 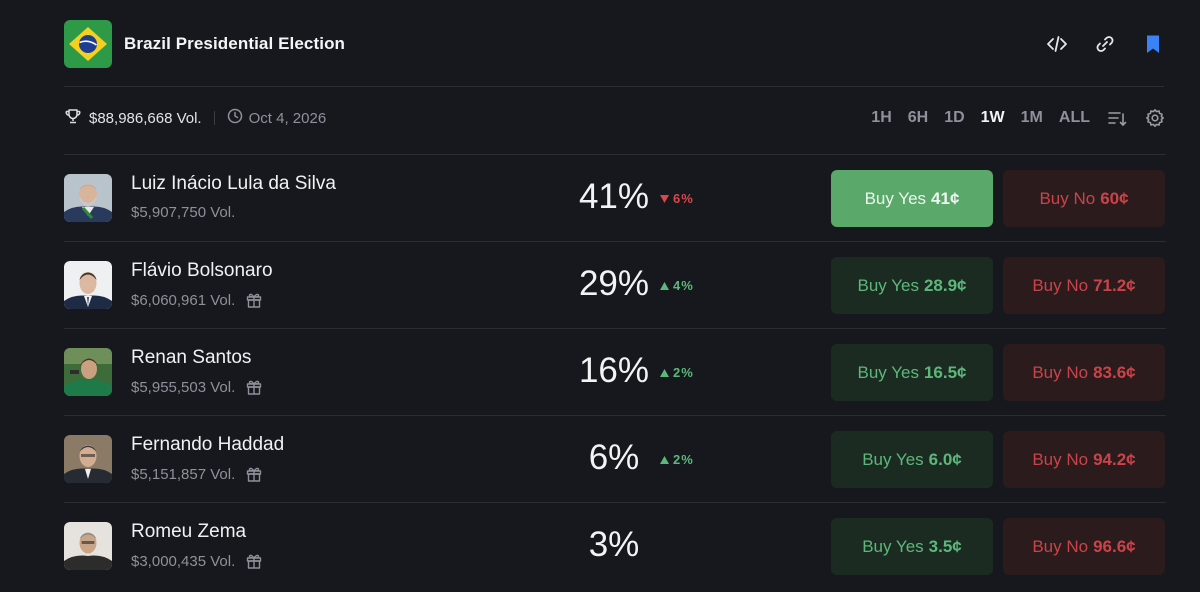 What do you see at coordinates (945, 198) in the screenshot?
I see `buy-yes-price: 41¢` at bounding box center [945, 198].